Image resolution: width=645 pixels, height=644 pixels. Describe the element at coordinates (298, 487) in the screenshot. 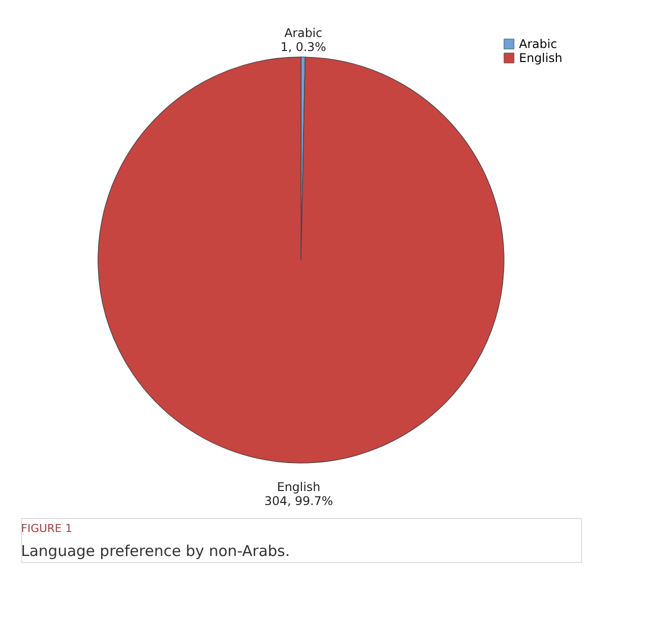

I see `slice-label: English` at that location.